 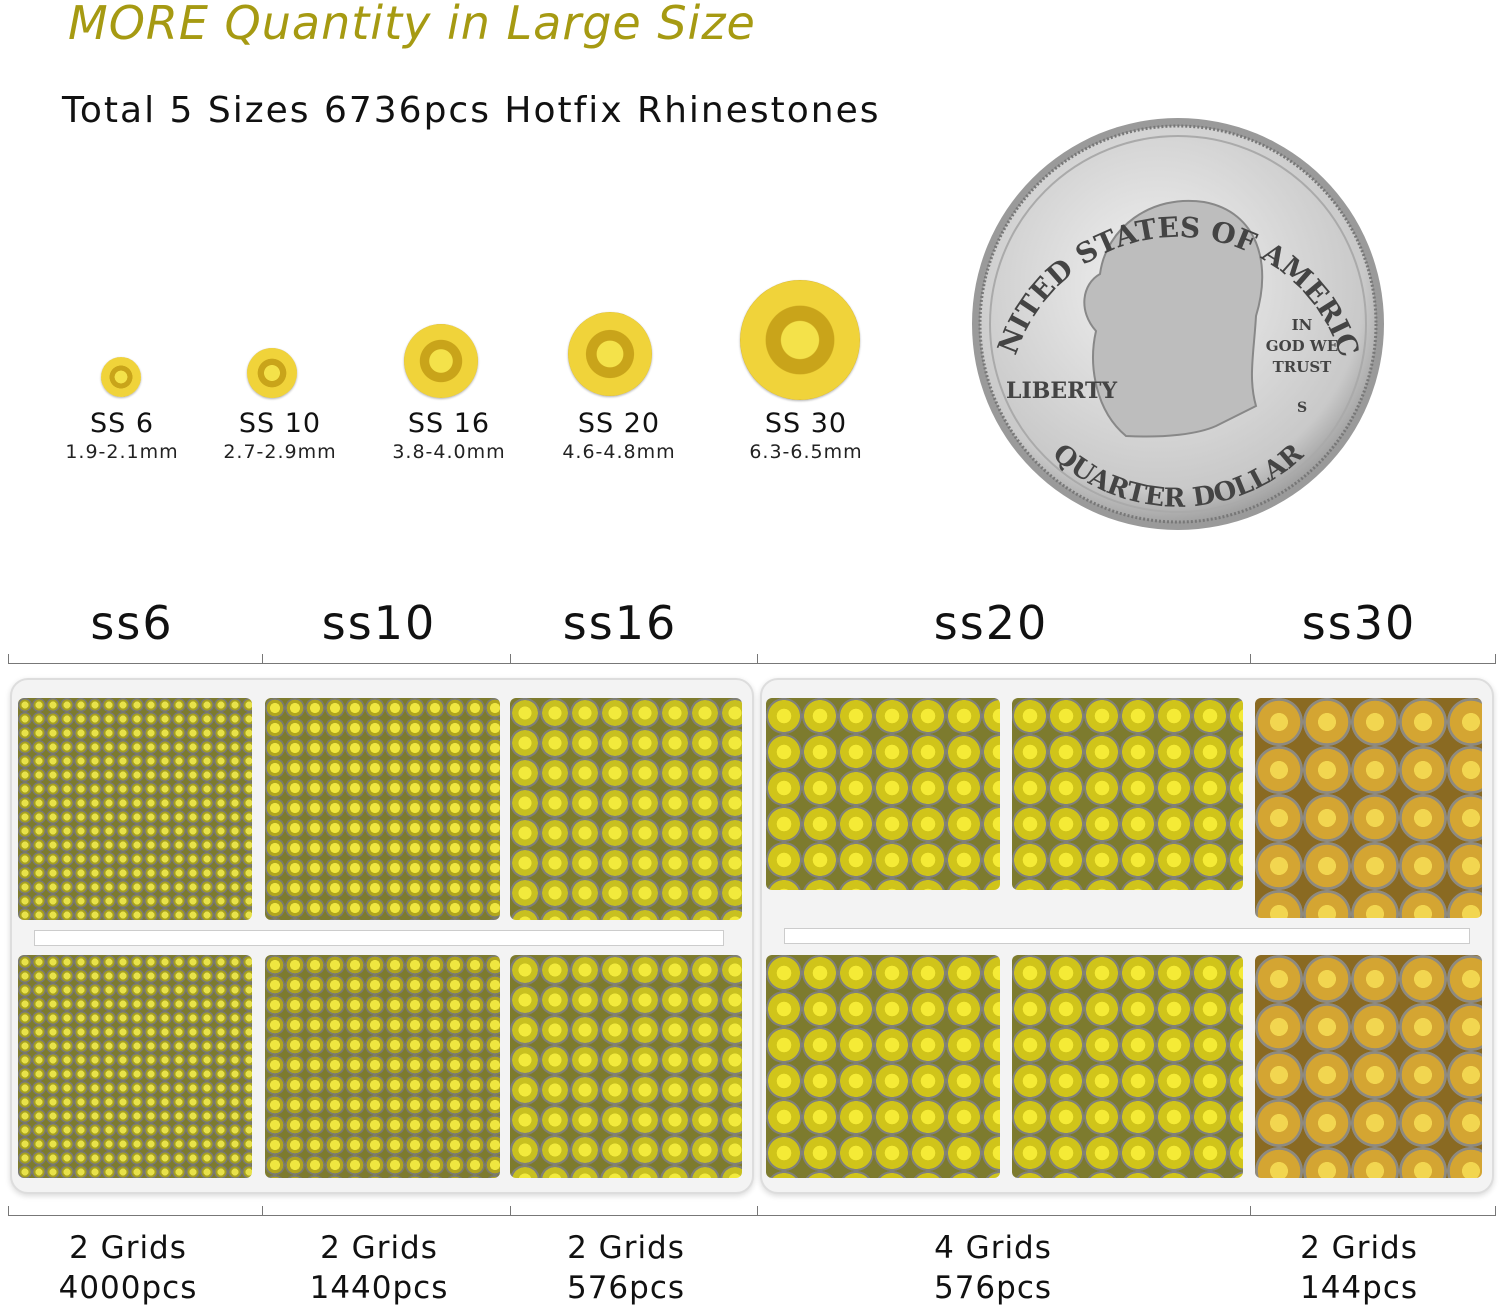 I want to click on gem-ss16, so click(x=441, y=361).